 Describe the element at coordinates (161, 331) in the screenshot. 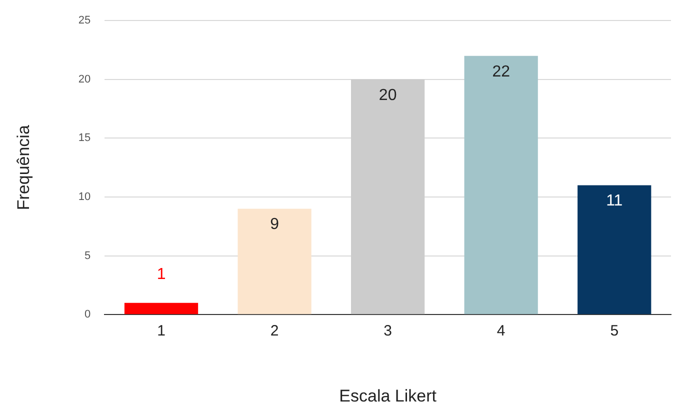

I see `x-tick-label: 1` at that location.